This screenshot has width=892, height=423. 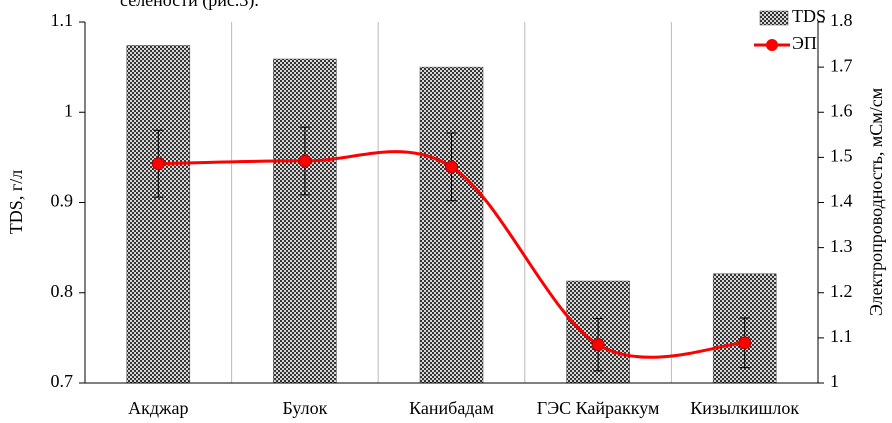 I want to click on x-tick-label: ГЭС Кайраккум, so click(x=598, y=408).